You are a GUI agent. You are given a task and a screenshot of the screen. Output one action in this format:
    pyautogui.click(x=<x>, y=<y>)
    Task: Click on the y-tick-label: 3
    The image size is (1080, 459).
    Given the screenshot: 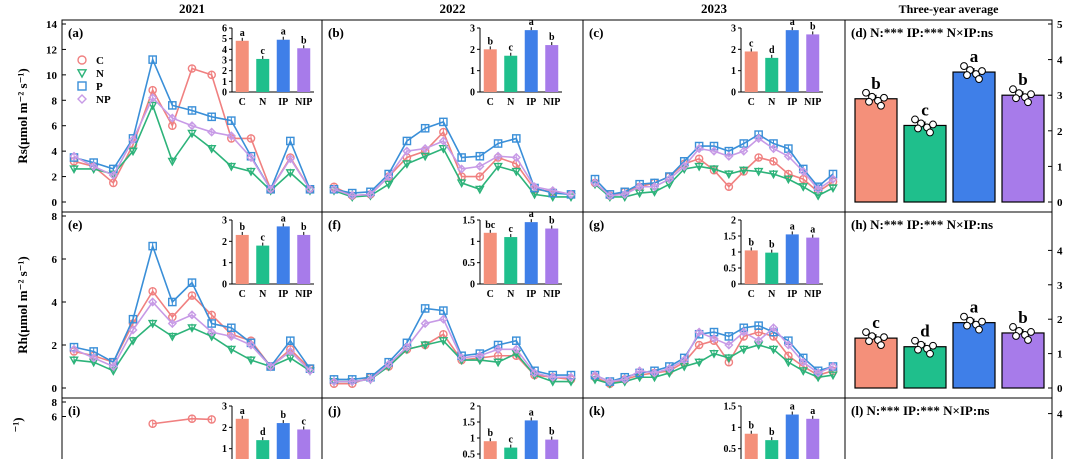 What is the action you would take?
    pyautogui.click(x=1060, y=286)
    